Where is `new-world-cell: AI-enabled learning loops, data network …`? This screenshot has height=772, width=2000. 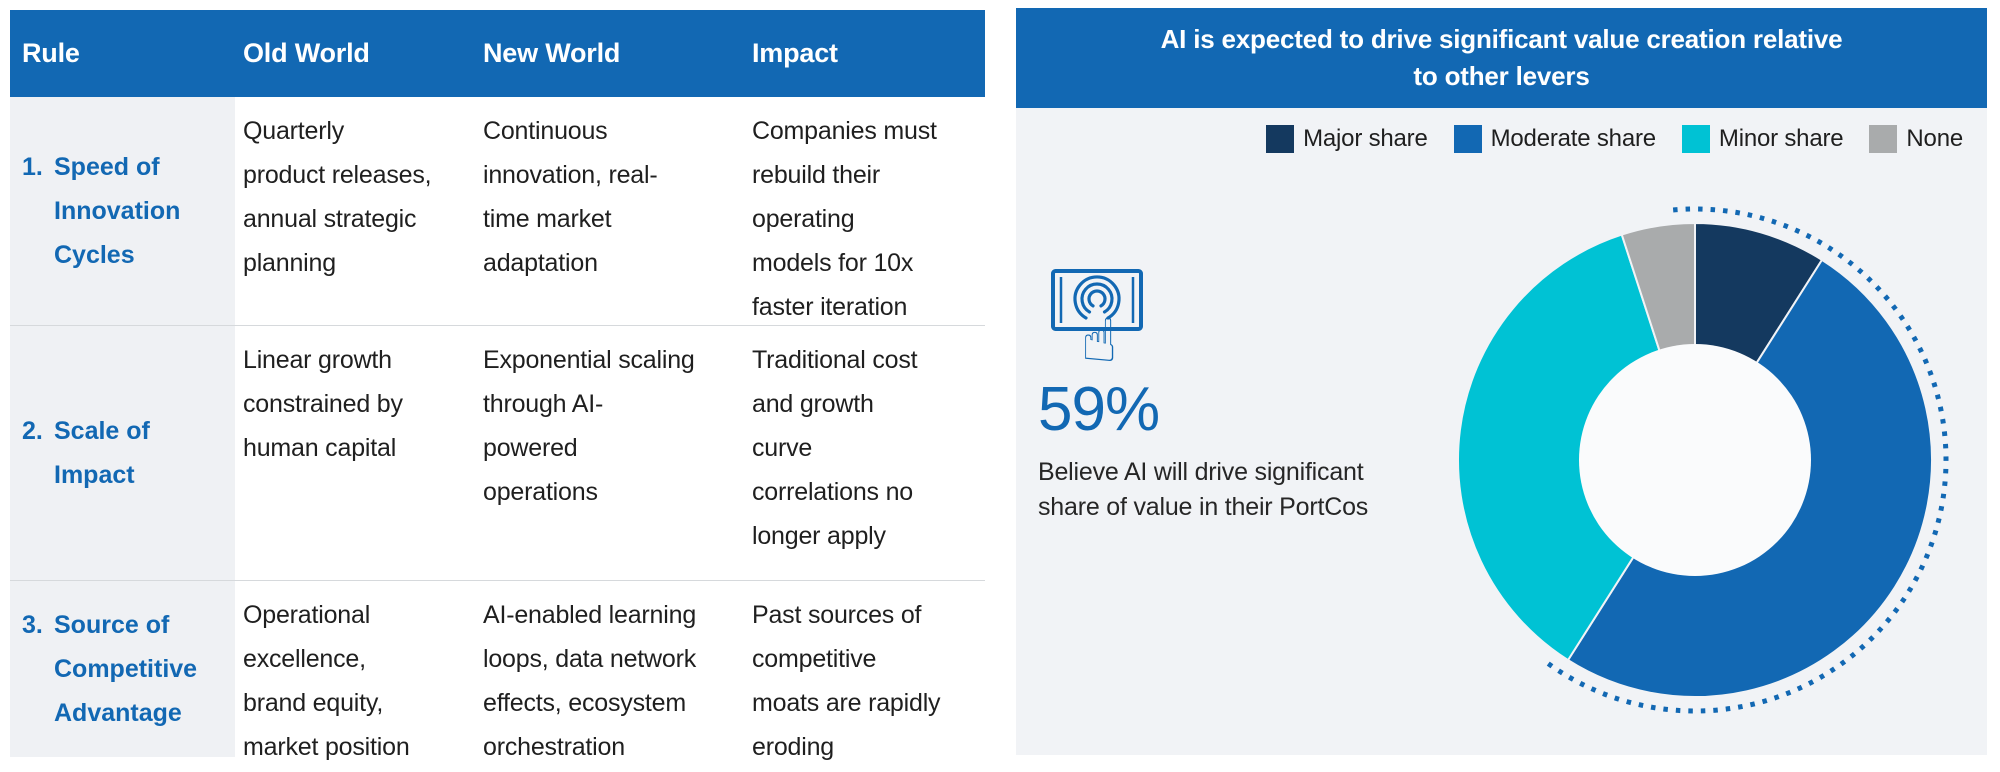
new-world-cell: AI-enabled learning loops, data network … is located at coordinates (590, 681).